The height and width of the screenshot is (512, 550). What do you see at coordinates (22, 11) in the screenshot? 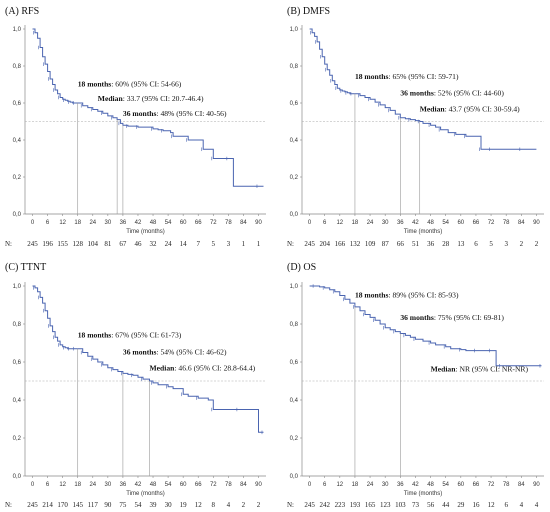
I see `panel-title: (A) RFS` at bounding box center [22, 11].